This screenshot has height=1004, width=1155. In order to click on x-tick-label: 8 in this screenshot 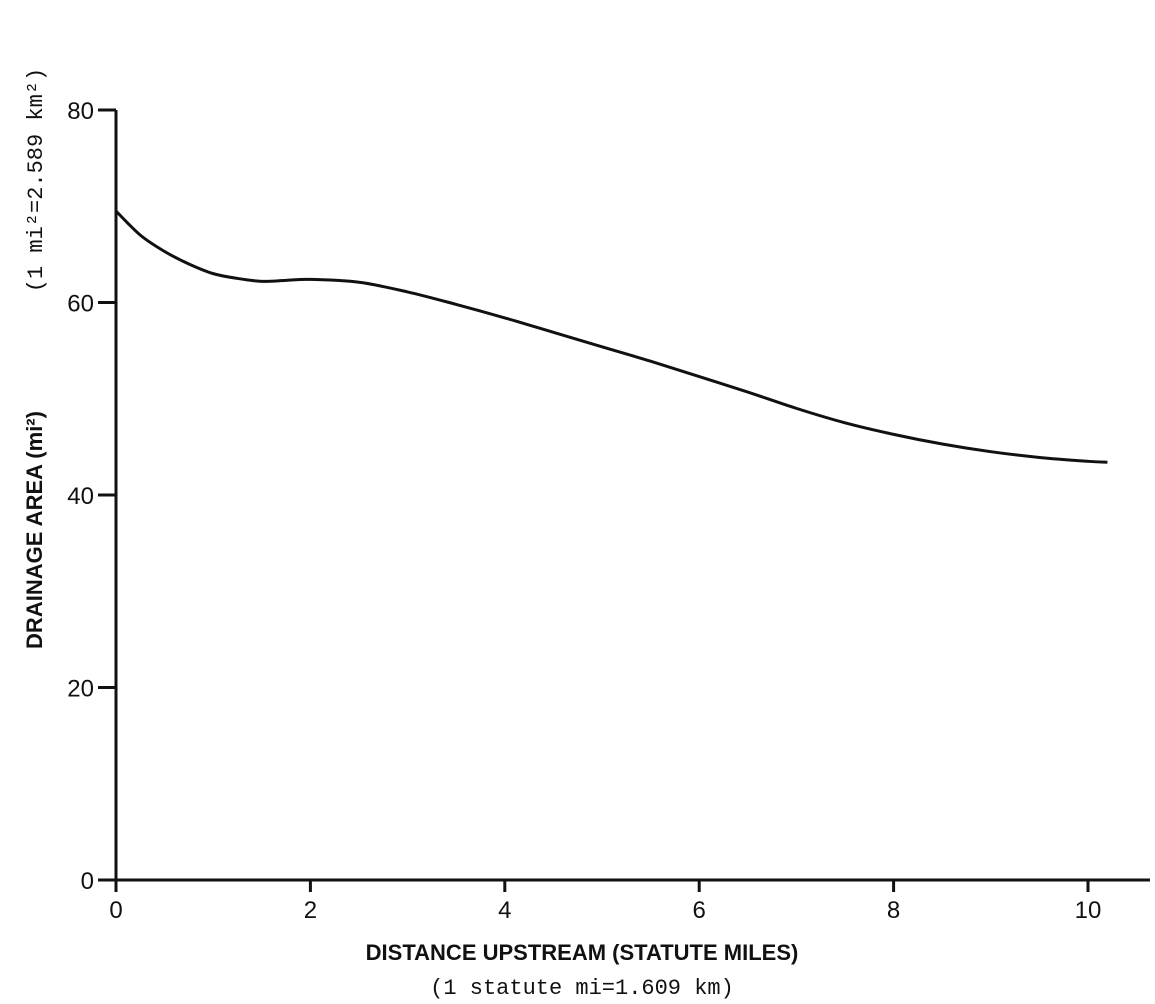, I will do `click(893, 910)`.